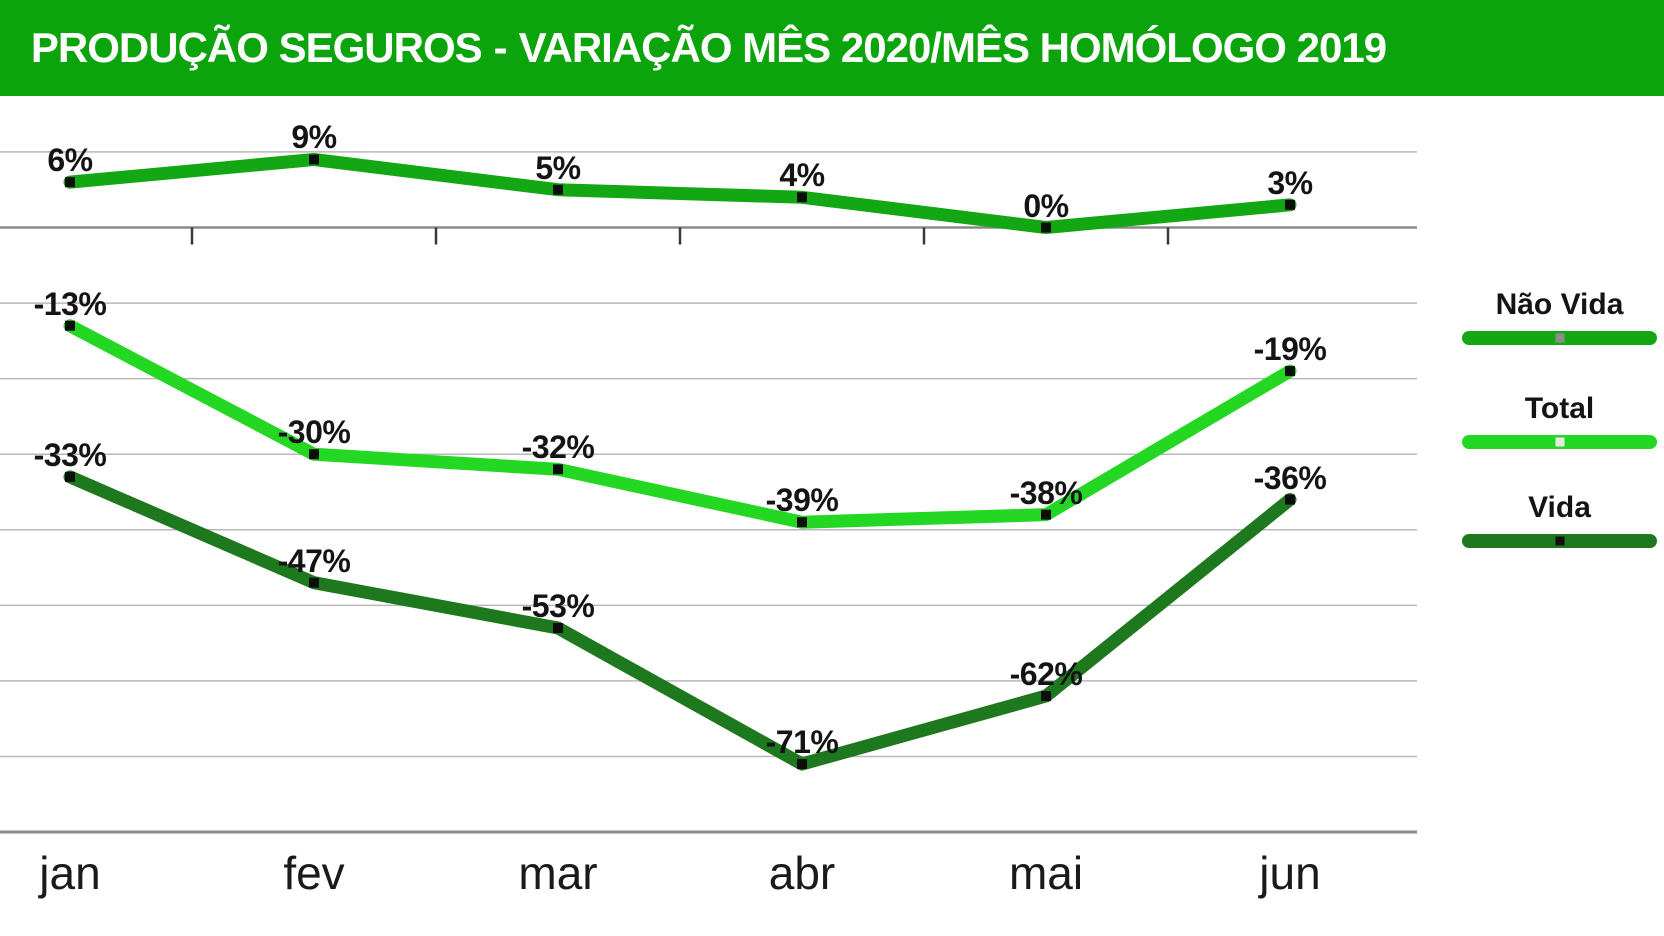 This screenshot has height=936, width=1664. What do you see at coordinates (1559, 304) in the screenshot?
I see `legend-label: Não Vida` at bounding box center [1559, 304].